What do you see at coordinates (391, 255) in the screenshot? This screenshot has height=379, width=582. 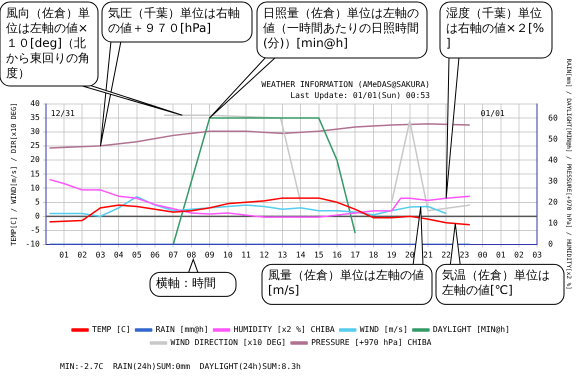 I see `x-tick-label: 19` at bounding box center [391, 255].